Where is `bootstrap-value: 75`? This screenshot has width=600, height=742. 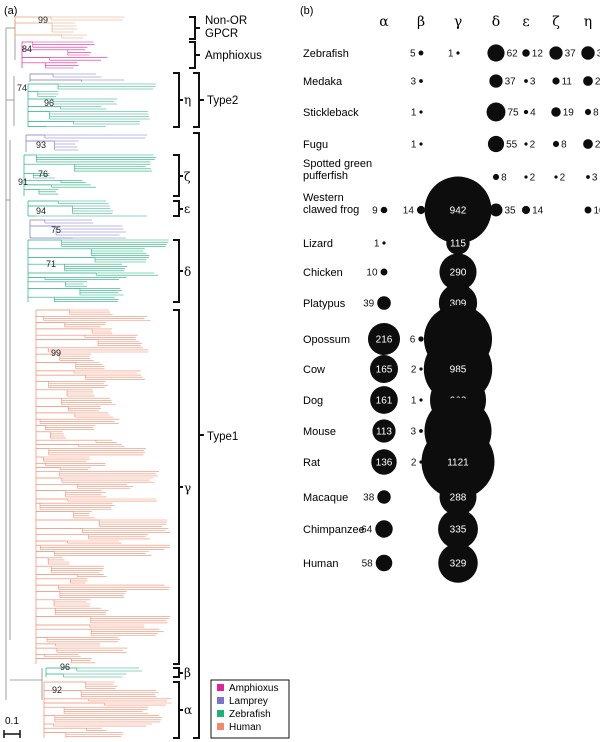
bootstrap-value: 75 is located at coordinates (56, 230).